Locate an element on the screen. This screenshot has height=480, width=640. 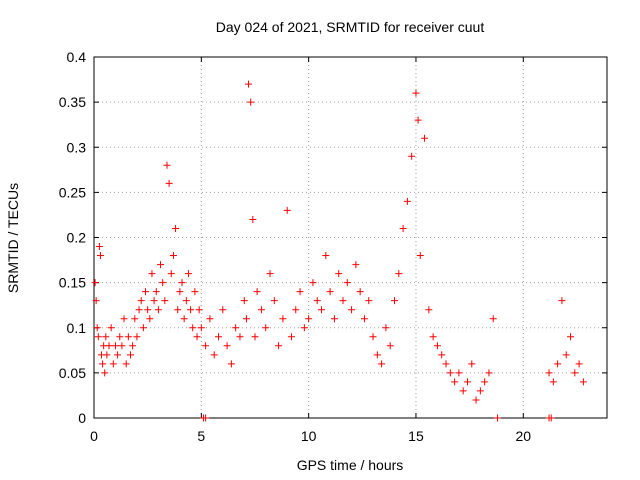
y-tick-label: 0.3 is located at coordinates (77, 147).